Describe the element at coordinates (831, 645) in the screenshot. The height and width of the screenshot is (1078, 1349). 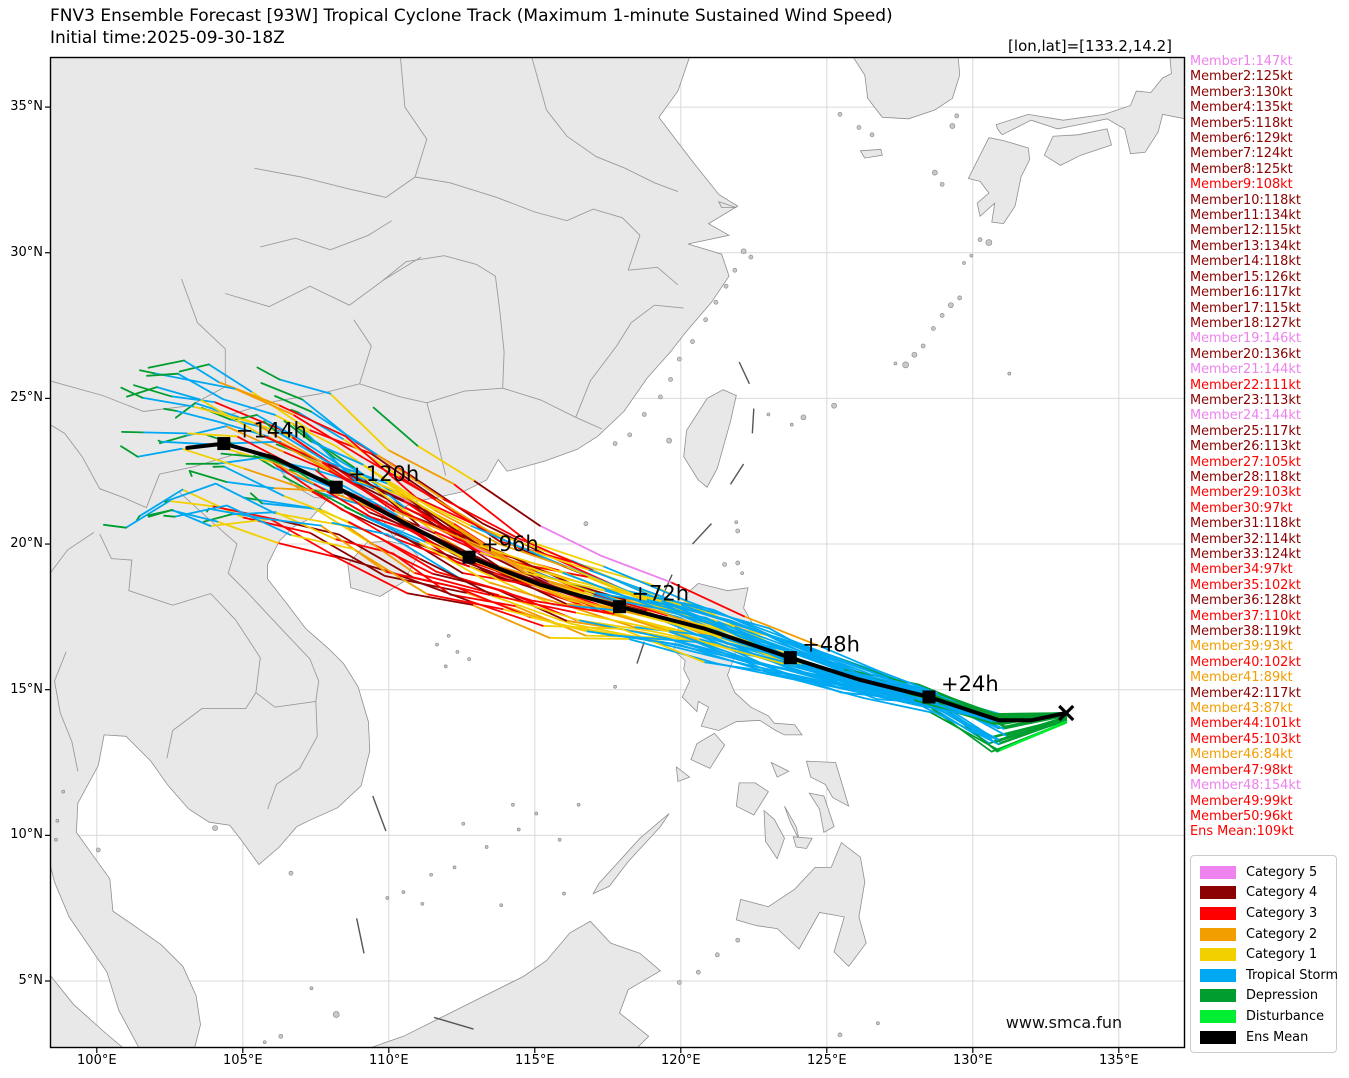
I see `forecast-hour-label: +48h` at that location.